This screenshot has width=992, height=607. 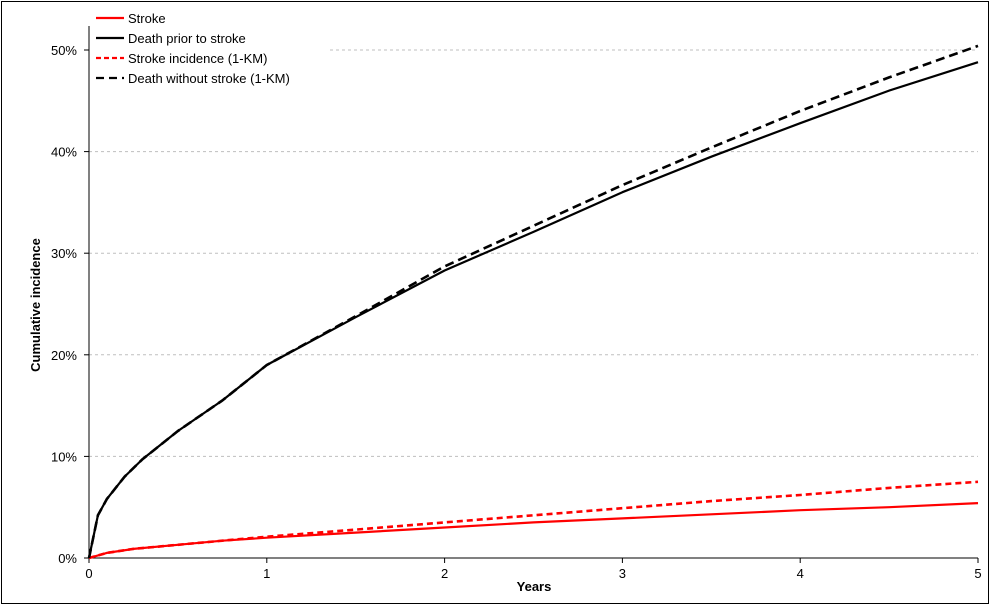 What do you see at coordinates (67, 558) in the screenshot?
I see `y-tick-label: 0%` at bounding box center [67, 558].